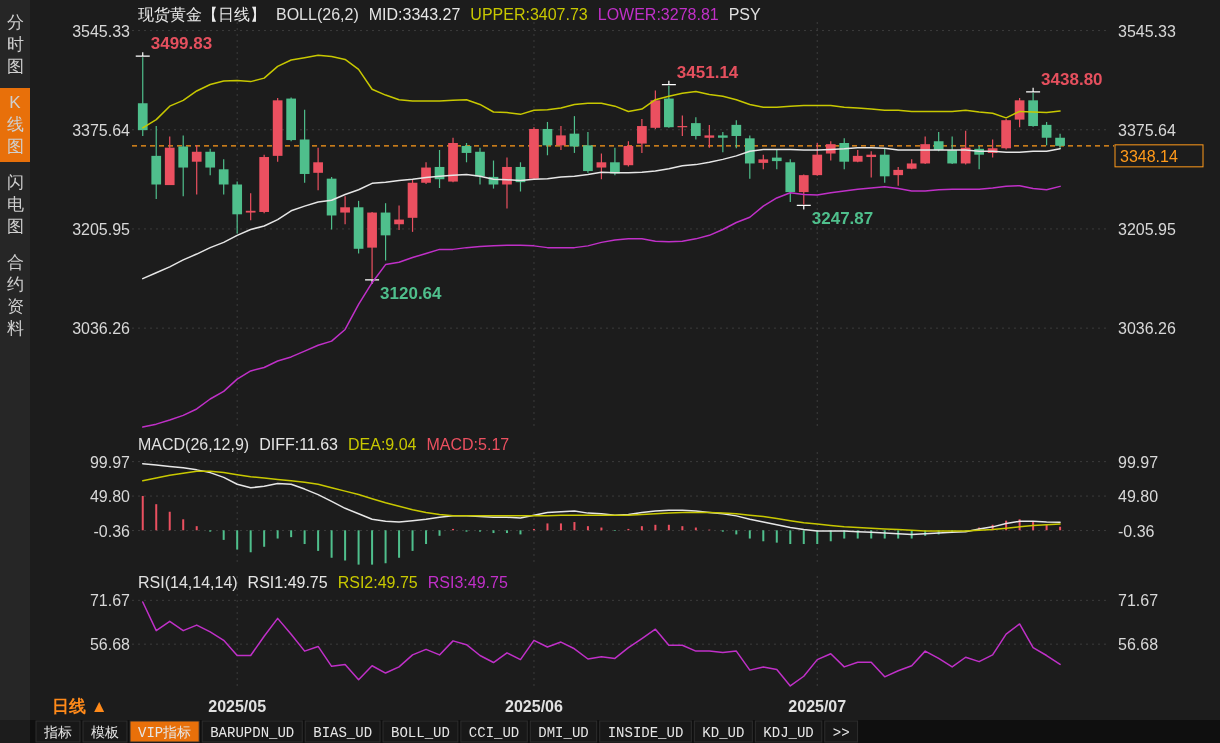 The height and width of the screenshot is (743, 1220). I want to click on legend-title: RSI(14,14,14), so click(188, 582).